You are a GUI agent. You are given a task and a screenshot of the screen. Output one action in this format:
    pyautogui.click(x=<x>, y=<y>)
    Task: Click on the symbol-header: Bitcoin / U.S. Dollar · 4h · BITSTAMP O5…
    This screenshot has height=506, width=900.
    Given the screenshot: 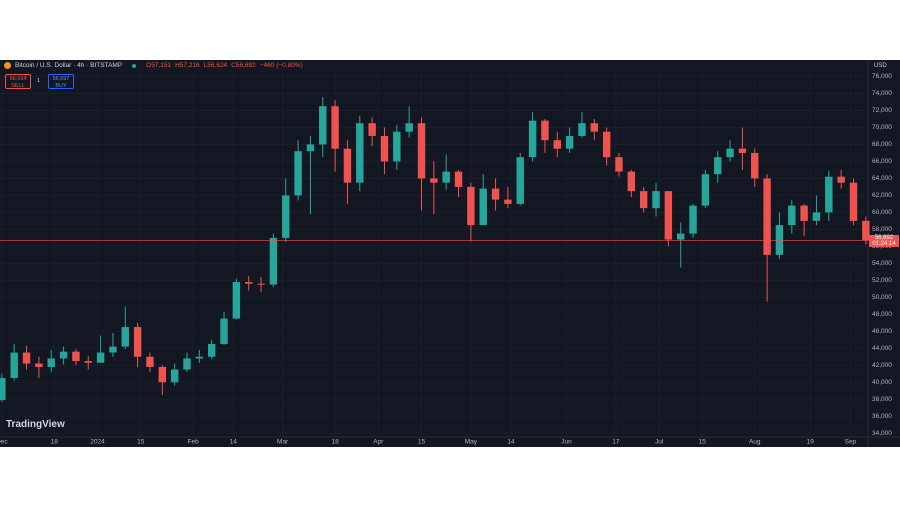 What is the action you would take?
    pyautogui.click(x=153, y=65)
    